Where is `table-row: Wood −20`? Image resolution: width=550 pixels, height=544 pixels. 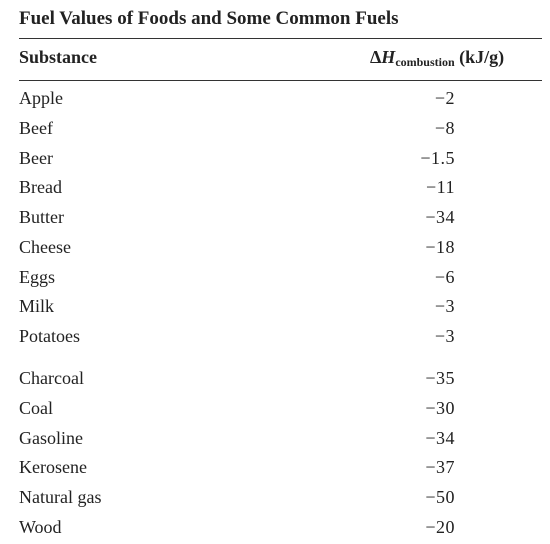
table-row: Wood −20 is located at coordinates (275, 529).